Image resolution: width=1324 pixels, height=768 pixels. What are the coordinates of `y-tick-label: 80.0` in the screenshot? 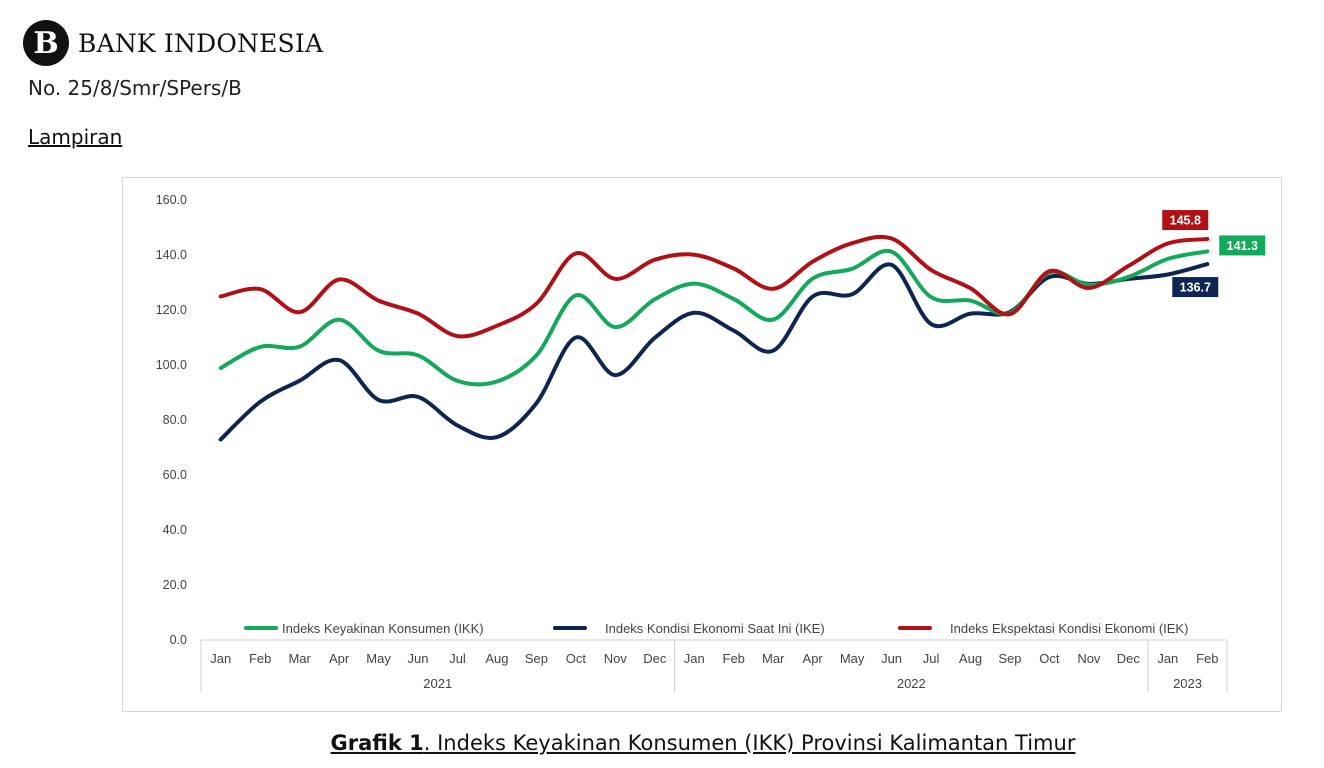 It's located at (175, 420).